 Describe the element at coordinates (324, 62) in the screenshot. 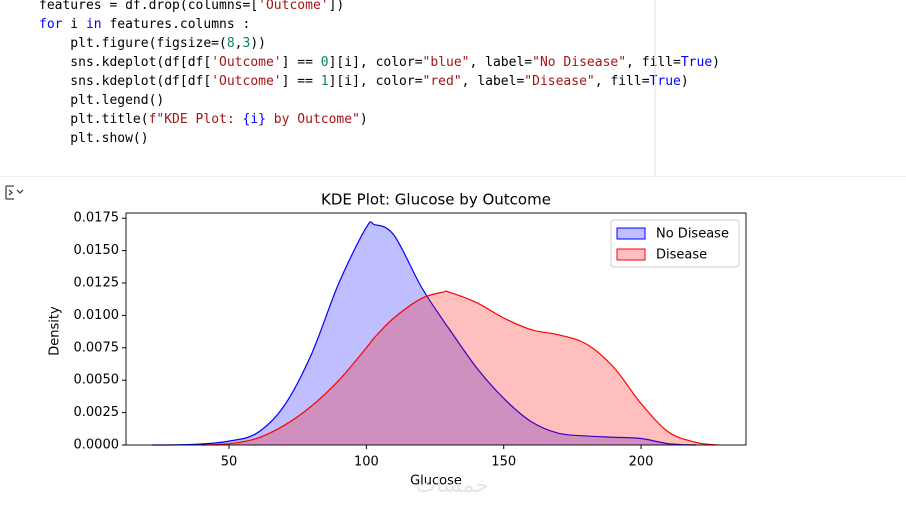

I see `code-token: 0` at that location.